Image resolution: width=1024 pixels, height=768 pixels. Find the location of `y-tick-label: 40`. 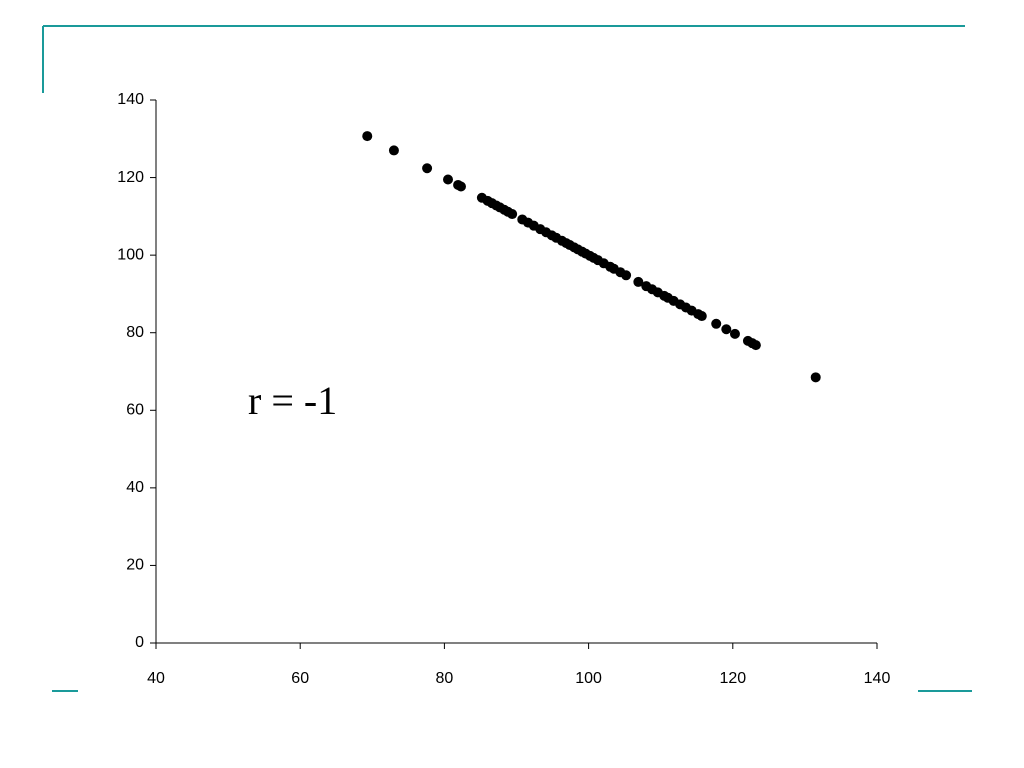

y-tick-label: 40 is located at coordinates (135, 487).